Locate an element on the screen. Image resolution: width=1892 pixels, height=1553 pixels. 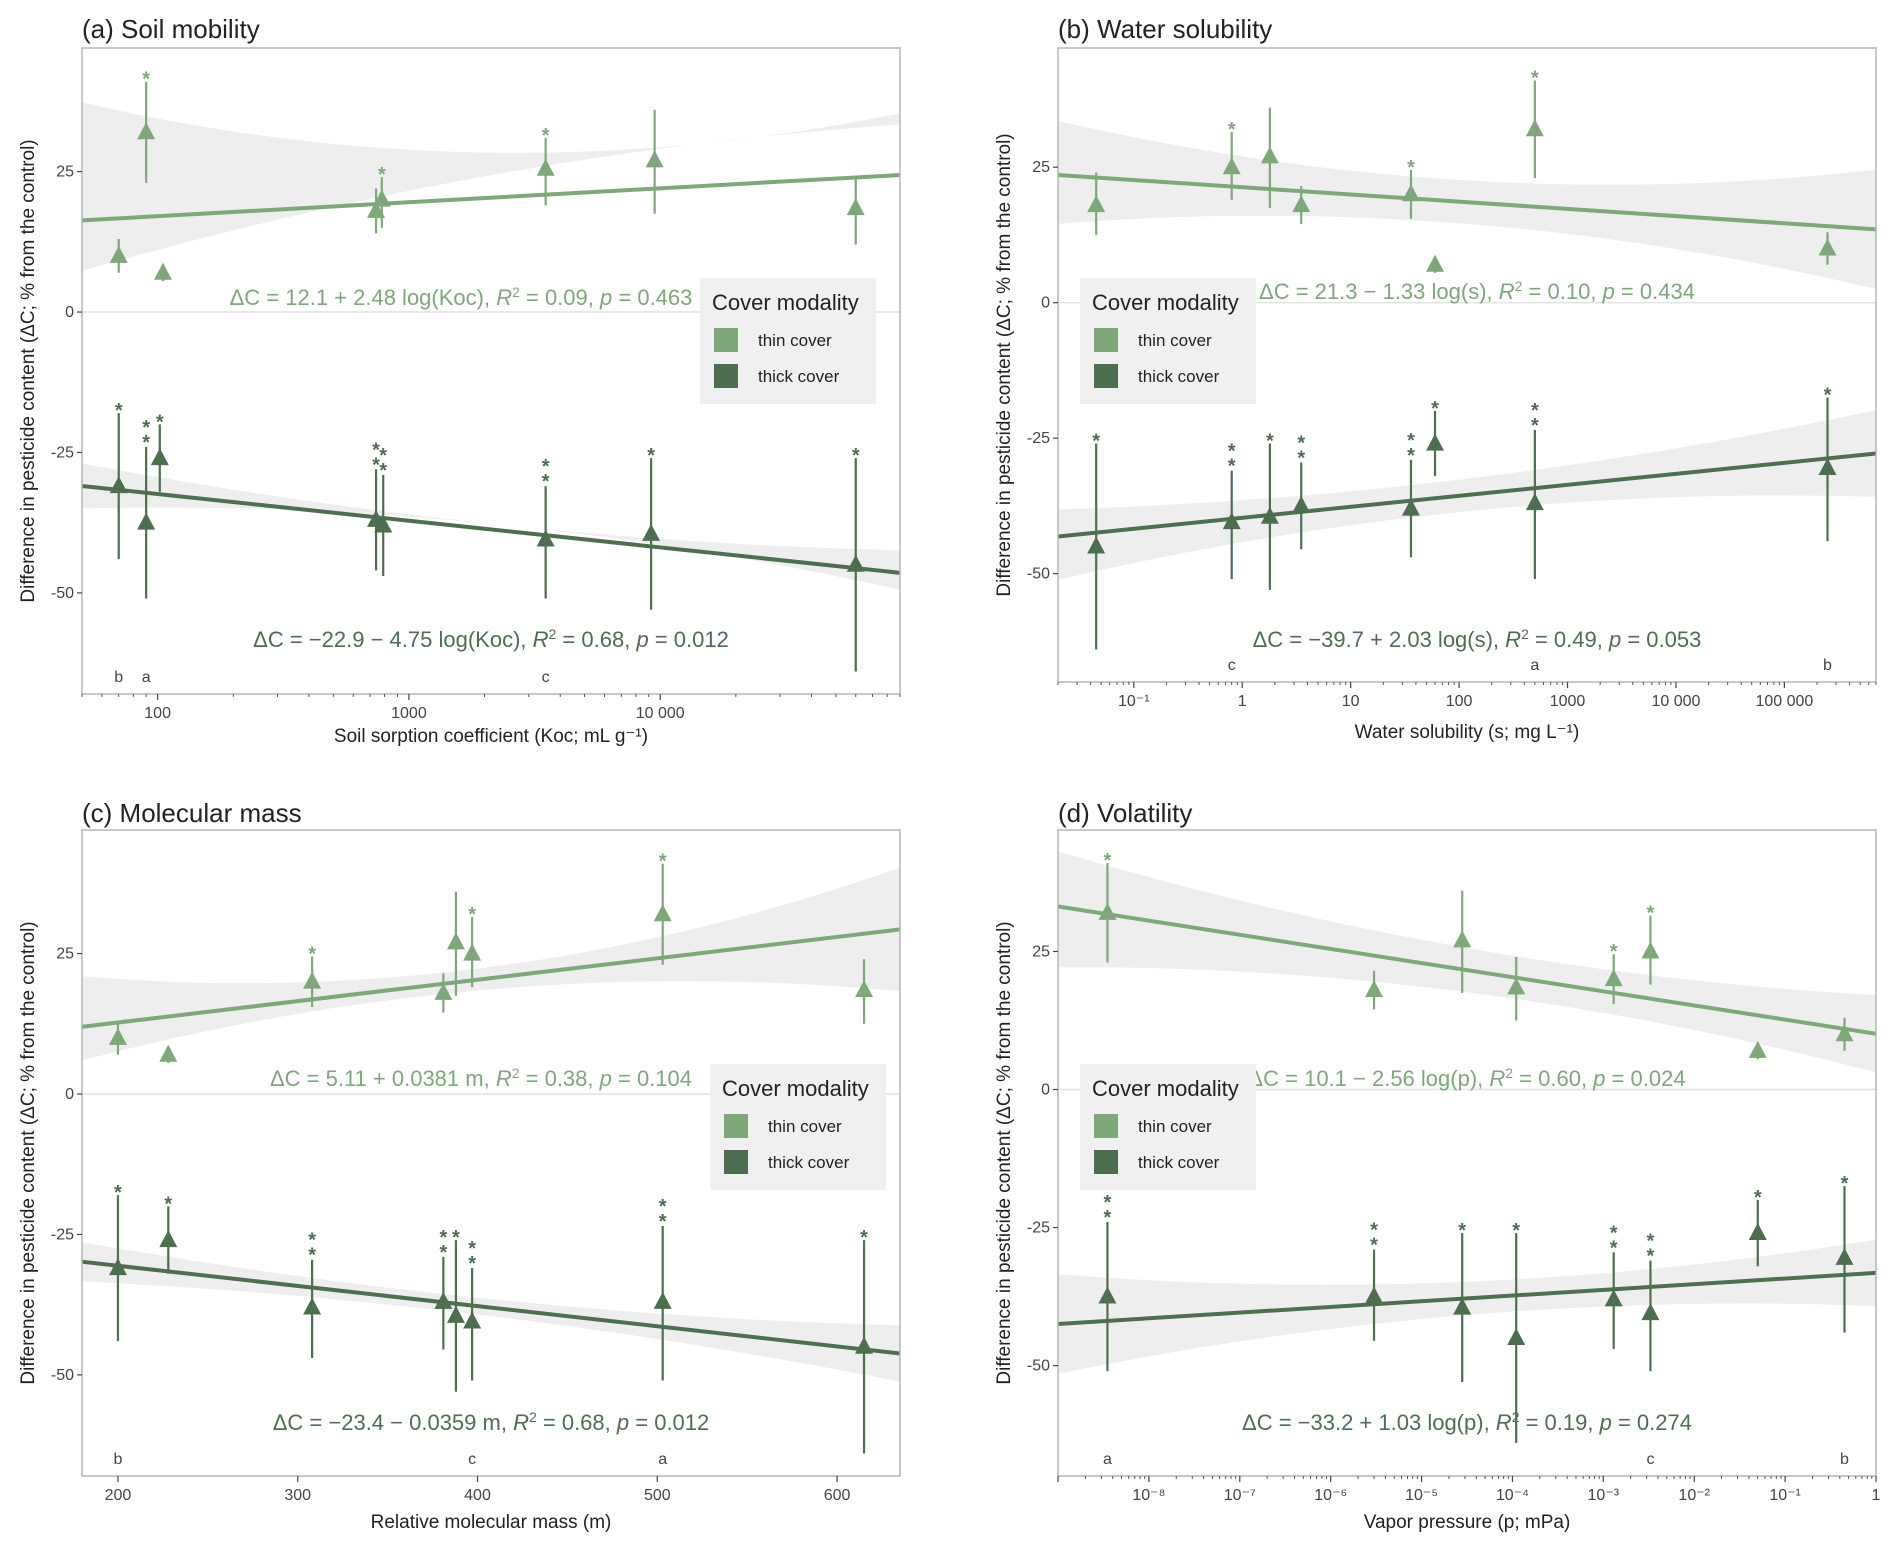
x-tick-label: 1000 is located at coordinates (1568, 701).